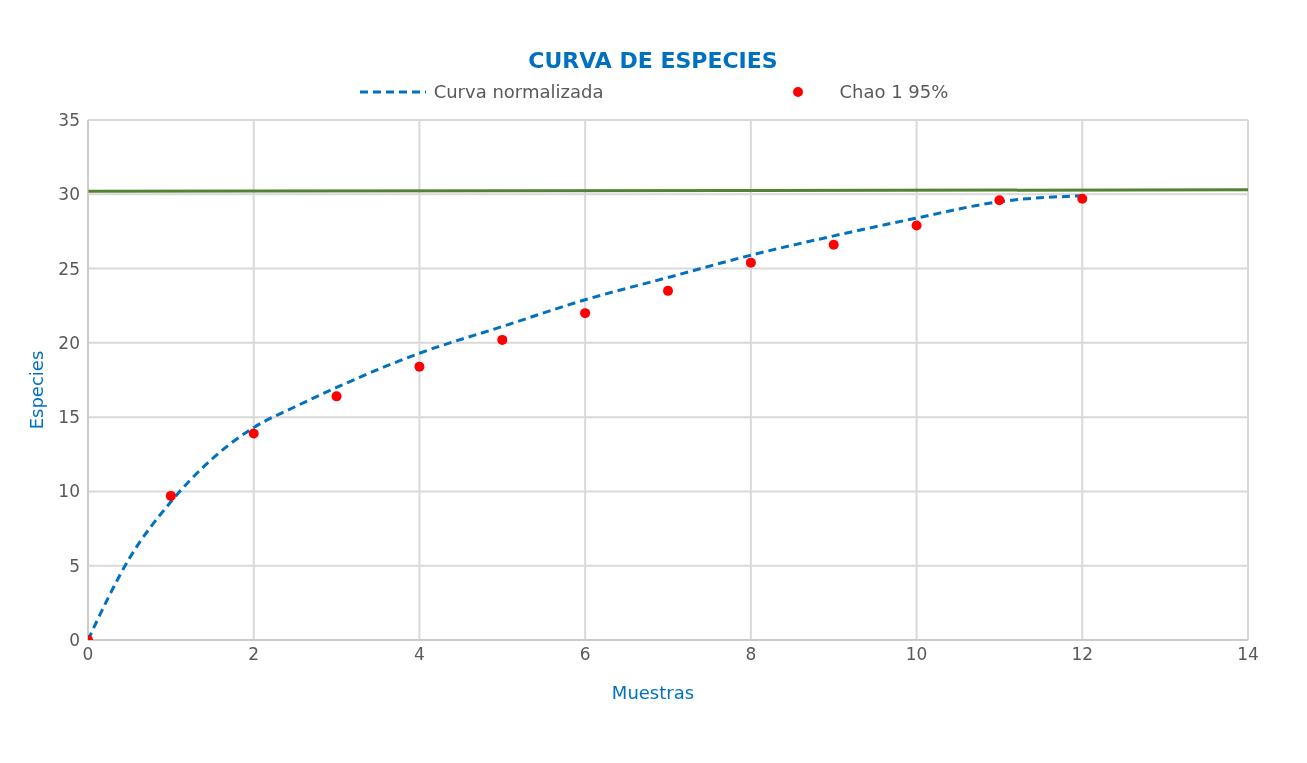  Describe the element at coordinates (74, 640) in the screenshot. I see `y-tick-label: 0` at that location.